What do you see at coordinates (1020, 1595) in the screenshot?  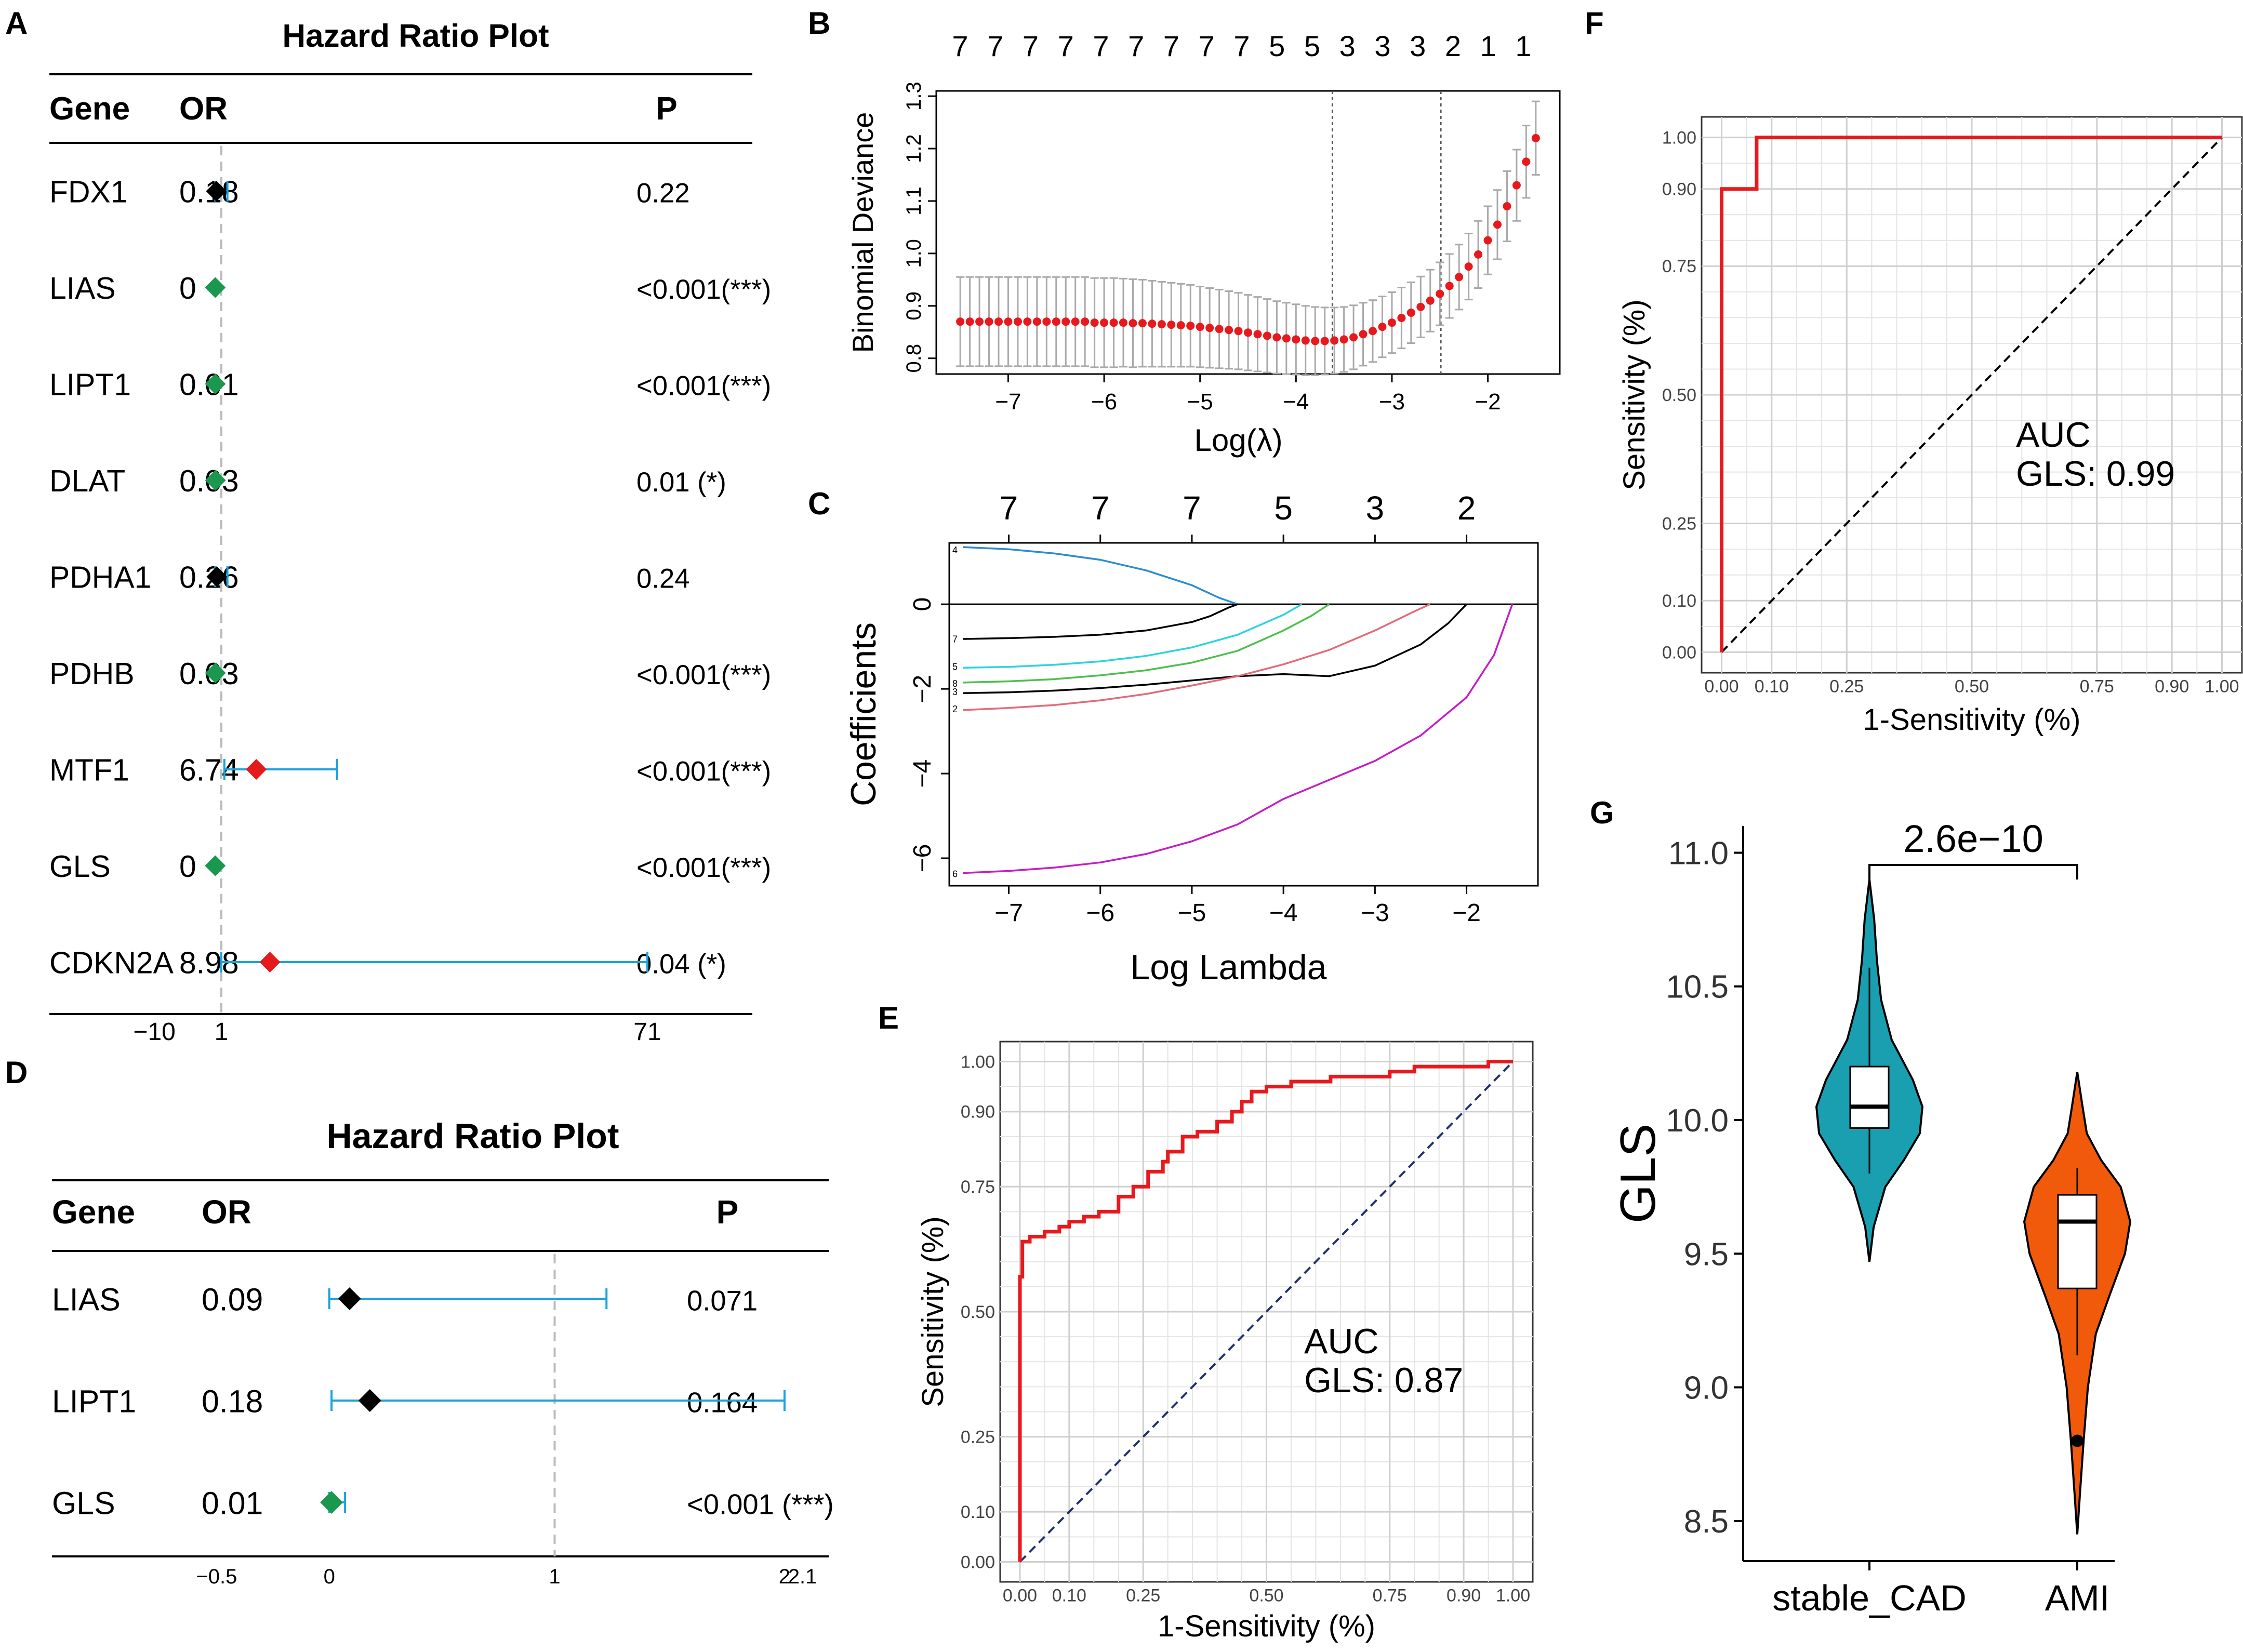 I see `x-tick-label: 0.00` at bounding box center [1020, 1595].